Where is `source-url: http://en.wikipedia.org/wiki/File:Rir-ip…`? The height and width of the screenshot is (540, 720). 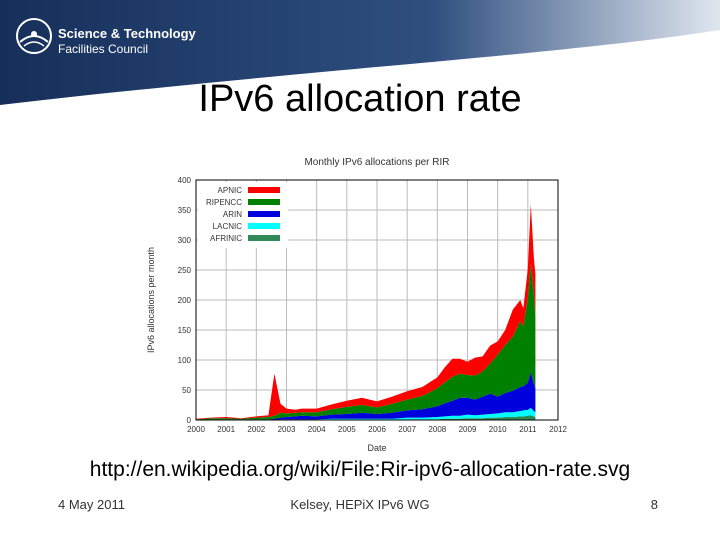 source-url: http://en.wikipedia.org/wiki/File:Rir-ip… is located at coordinates (360, 469).